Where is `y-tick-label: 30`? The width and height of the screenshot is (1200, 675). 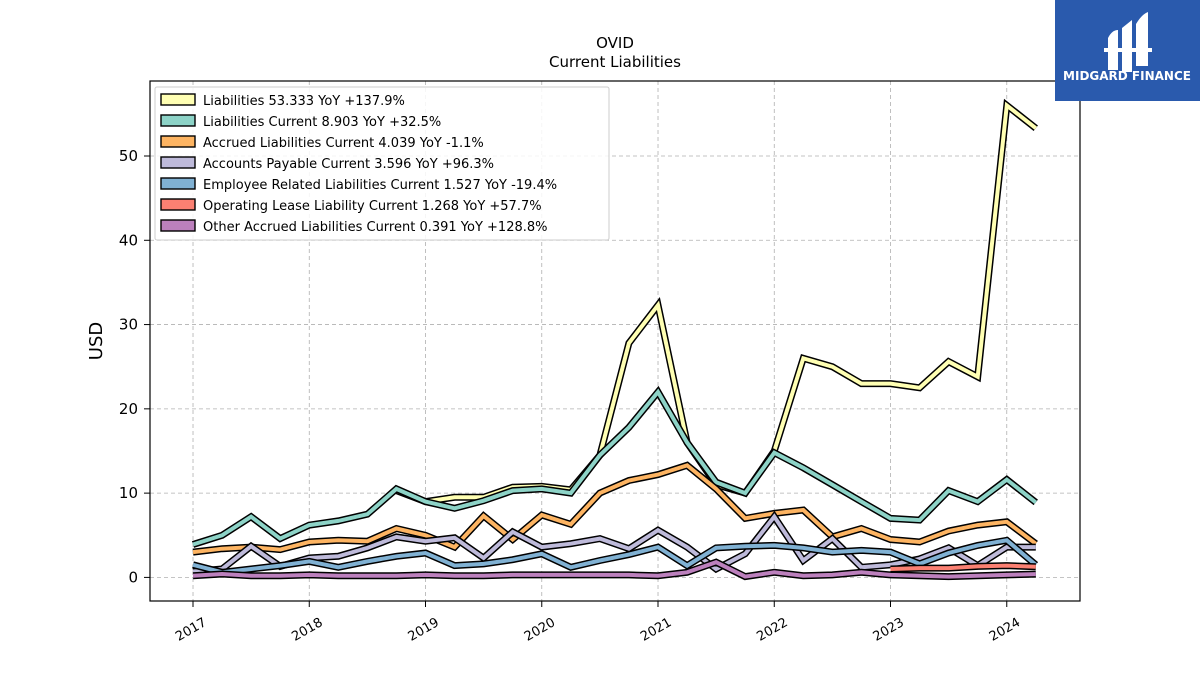
y-tick-label: 30 is located at coordinates (128, 325).